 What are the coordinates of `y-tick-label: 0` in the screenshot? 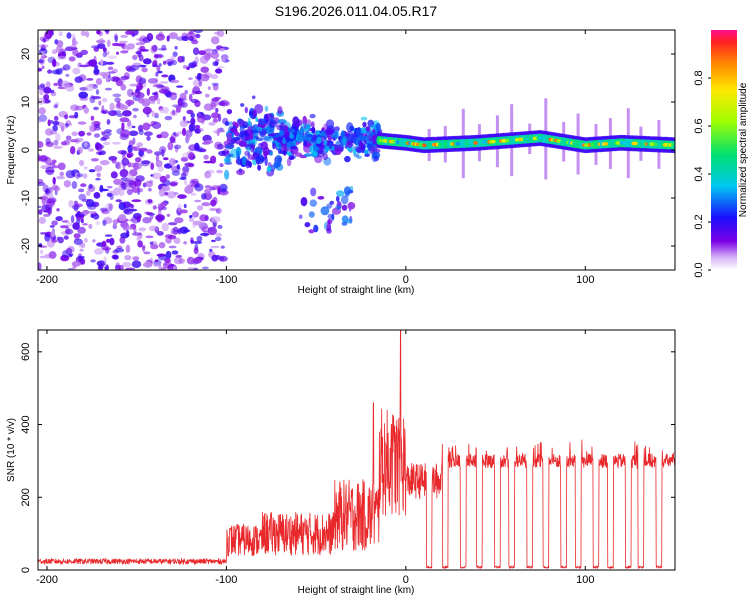 It's located at (26, 150).